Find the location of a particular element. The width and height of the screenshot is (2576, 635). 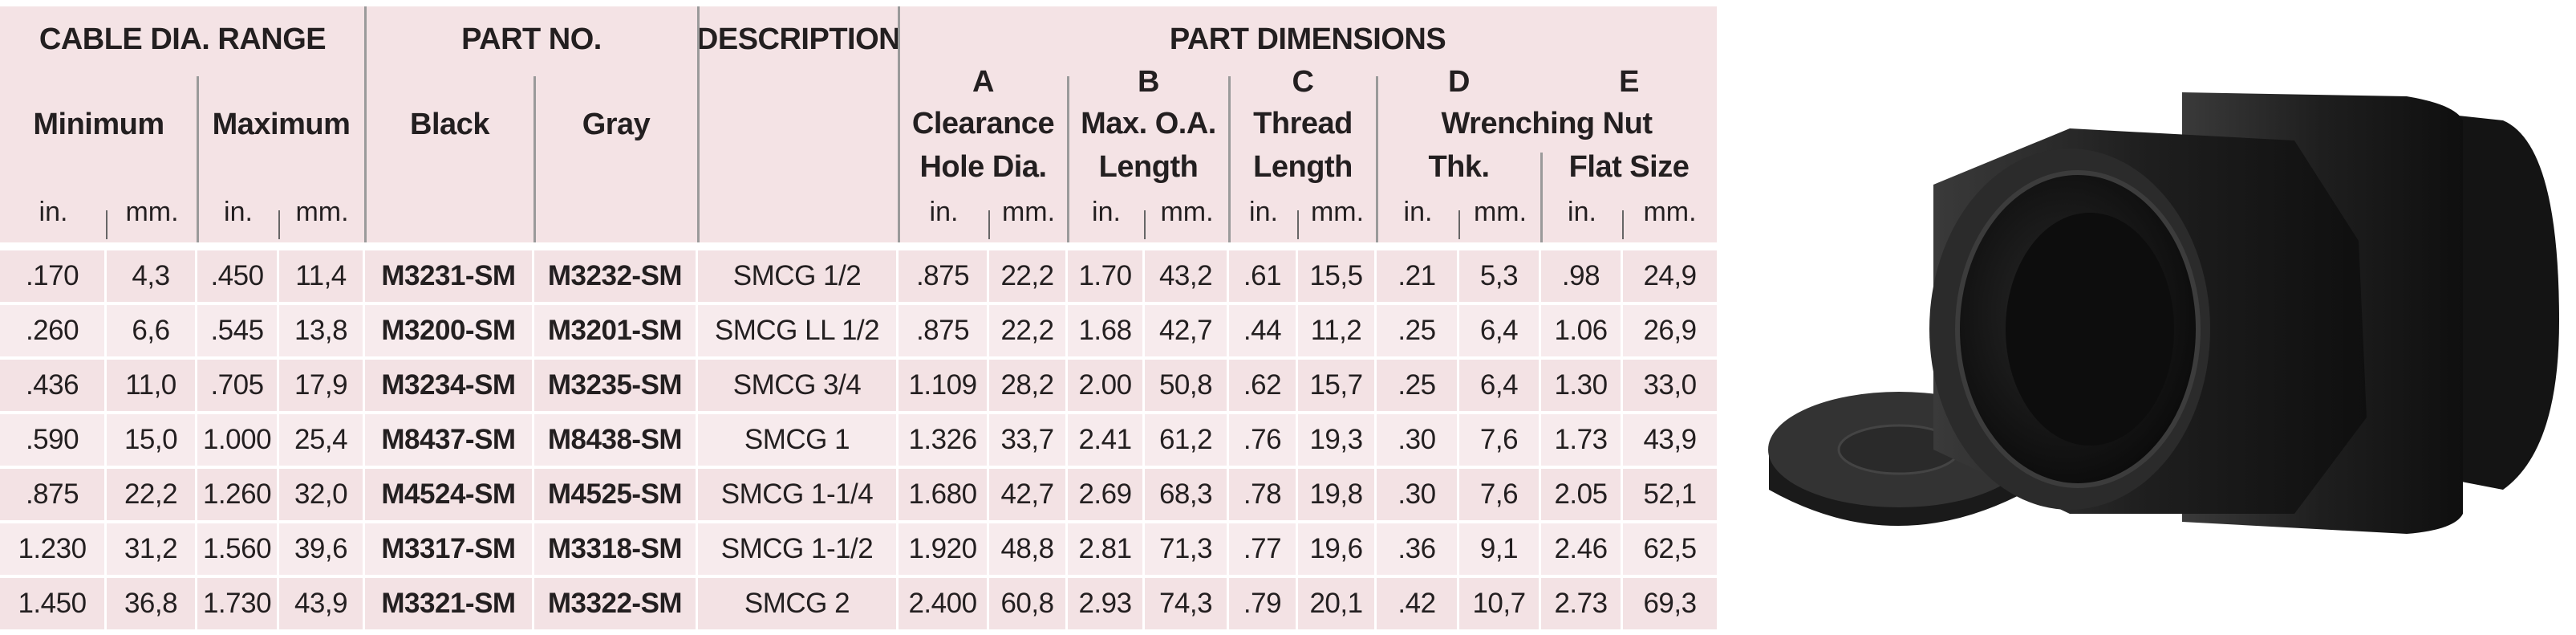

table-cell: 60,8 is located at coordinates (1028, 603).